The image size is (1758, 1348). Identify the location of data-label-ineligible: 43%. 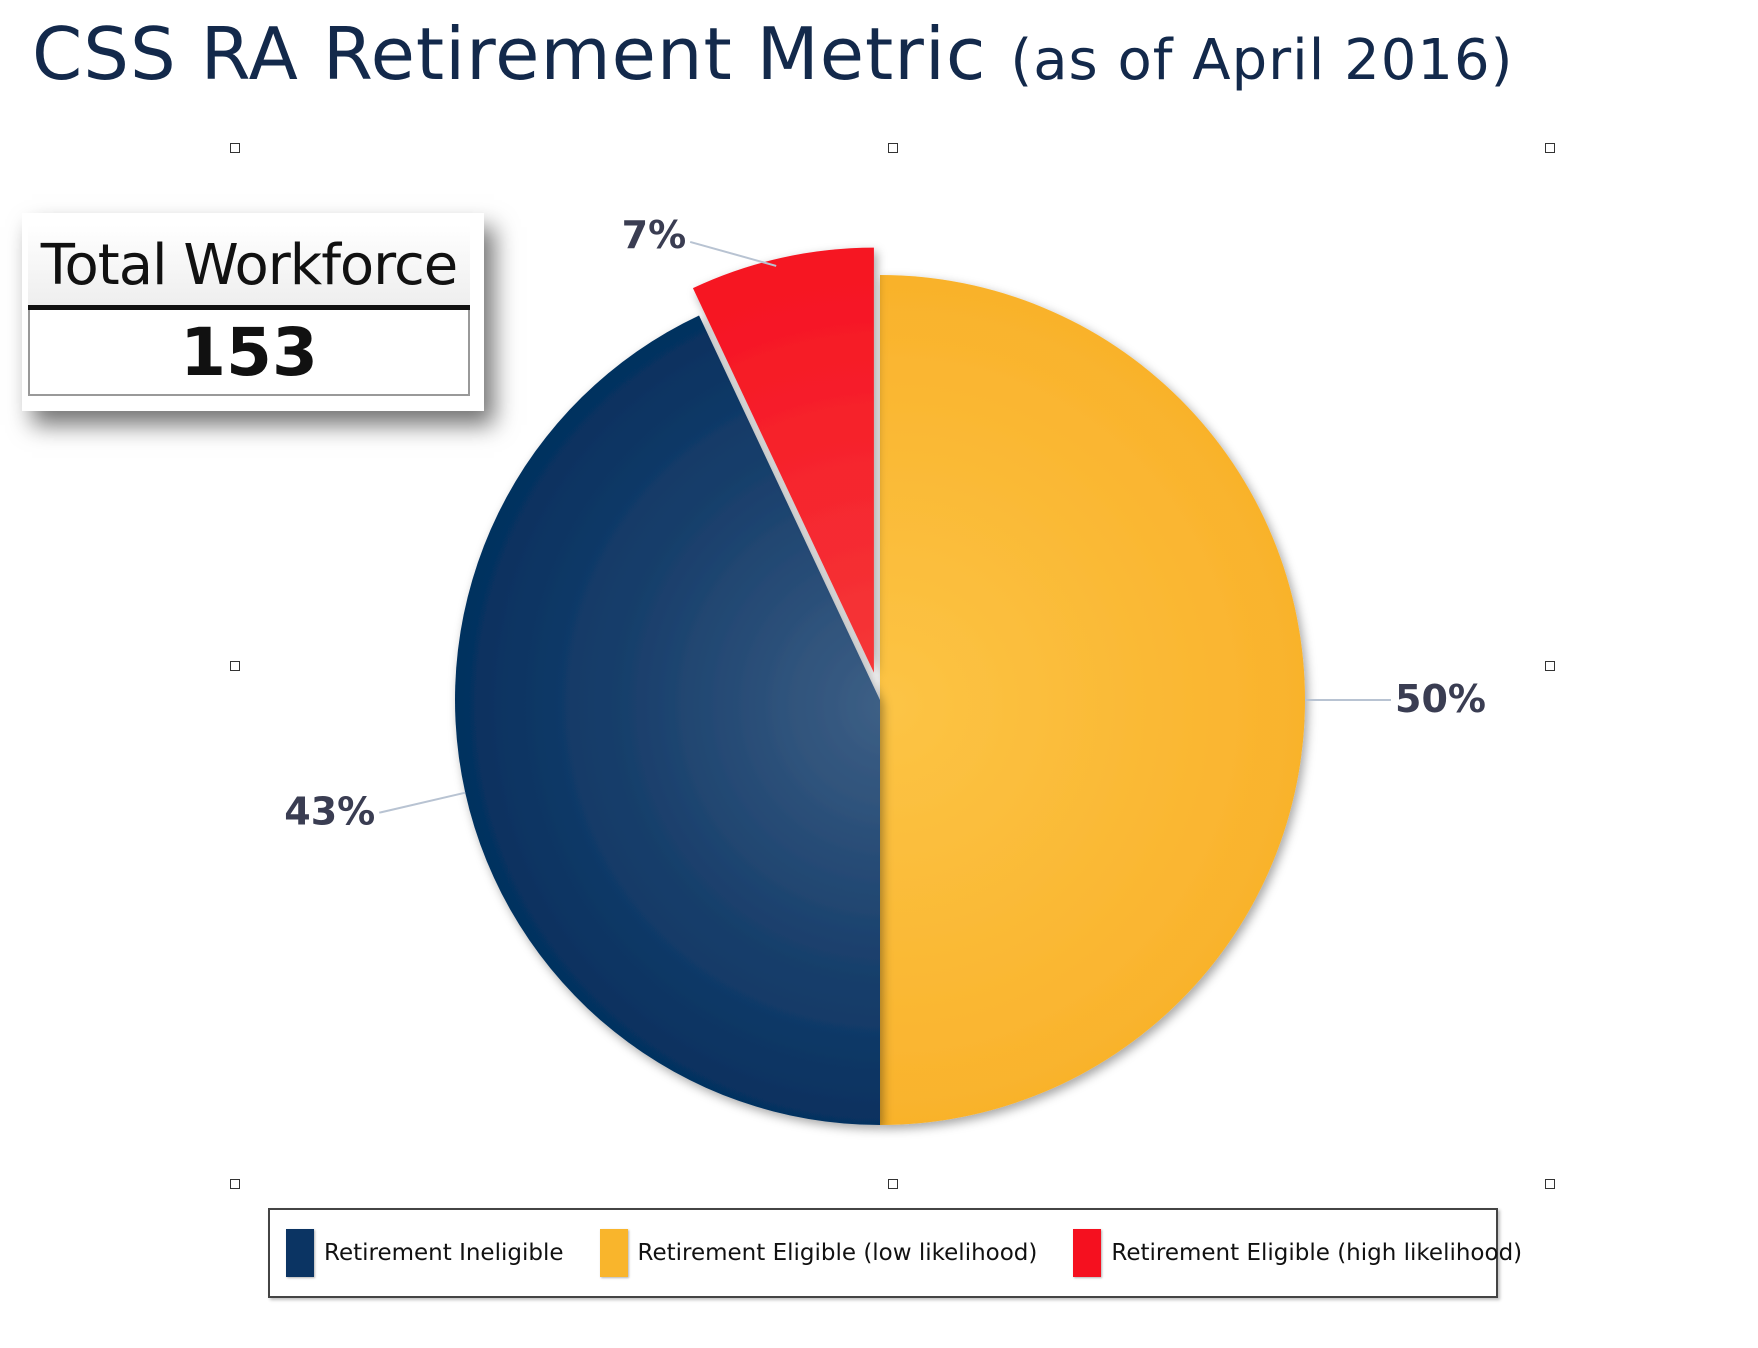
(329, 812).